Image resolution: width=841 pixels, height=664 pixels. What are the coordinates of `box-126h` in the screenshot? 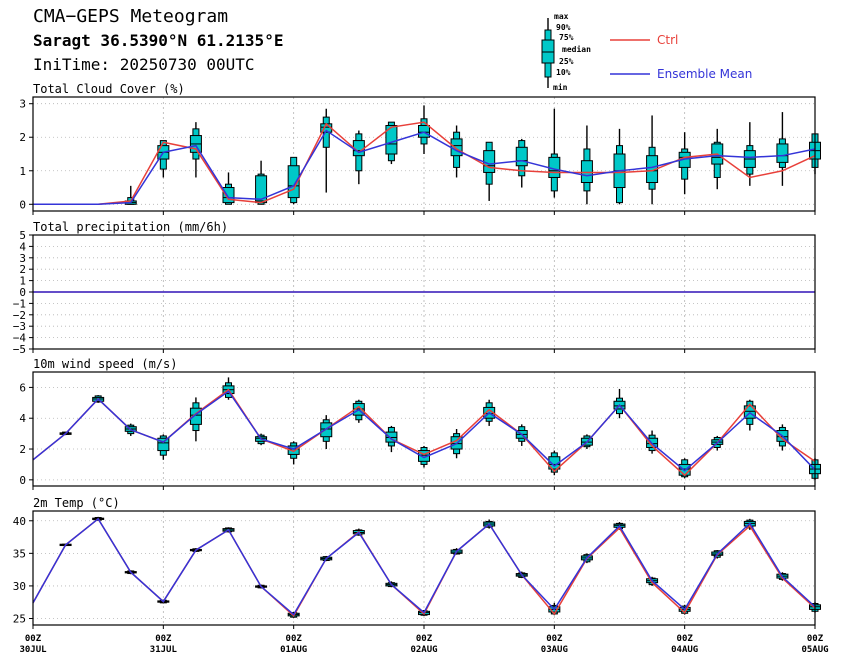 It's located at (717, 159).